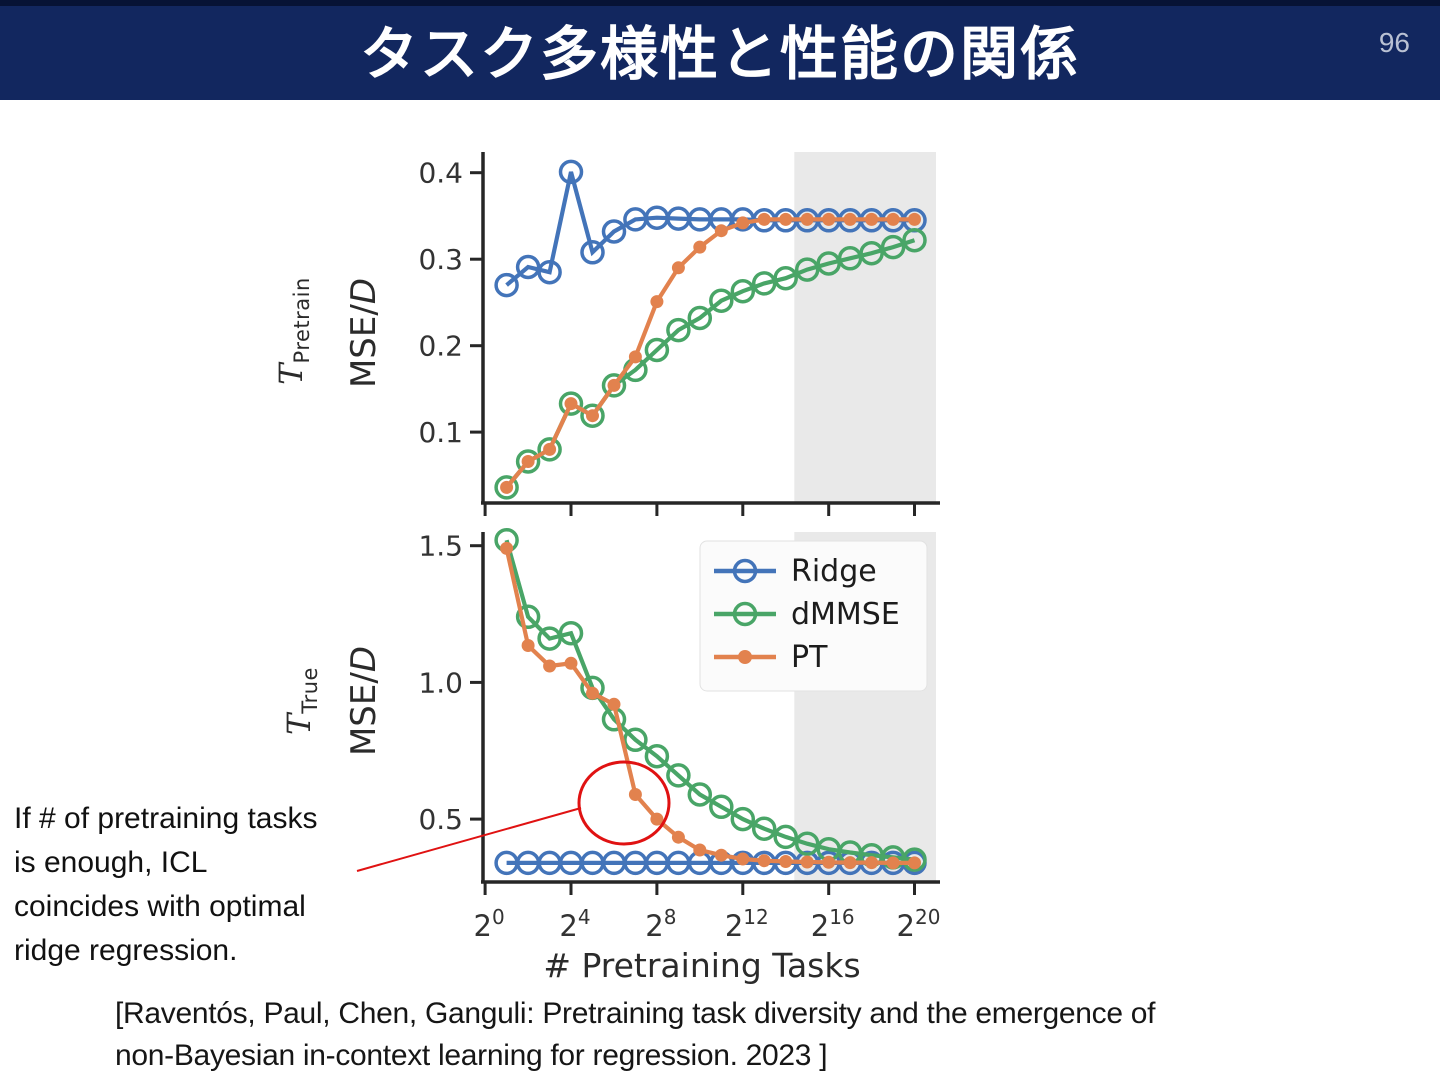 This screenshot has height=1080, width=1440. Describe the element at coordinates (624, 803) in the screenshot. I see `highlight-ellipse` at that location.